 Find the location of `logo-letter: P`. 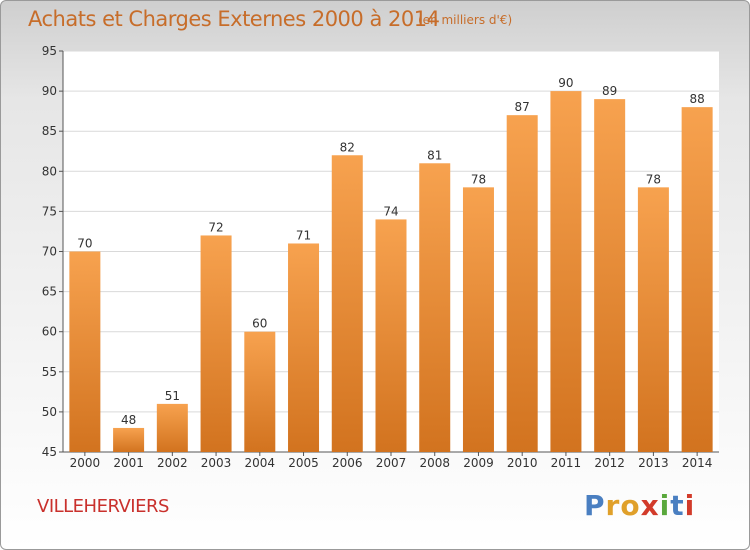

logo-letter: P is located at coordinates (595, 505).